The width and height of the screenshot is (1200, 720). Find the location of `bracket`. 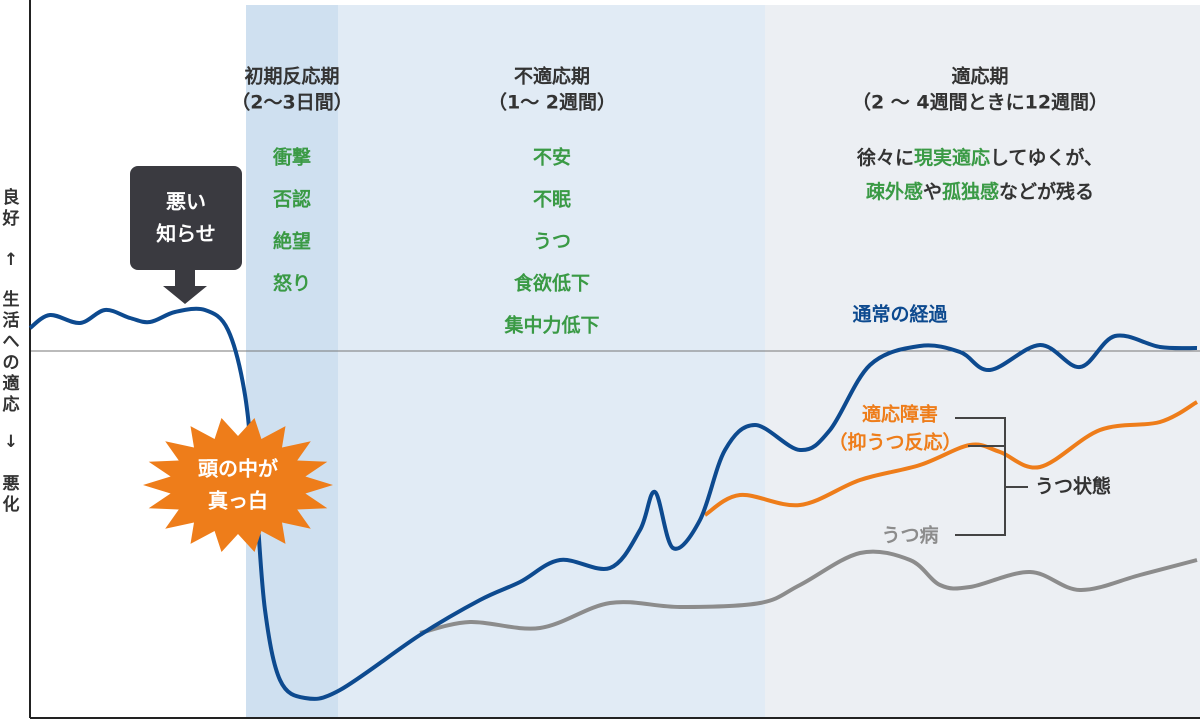

bracket is located at coordinates (991, 476).